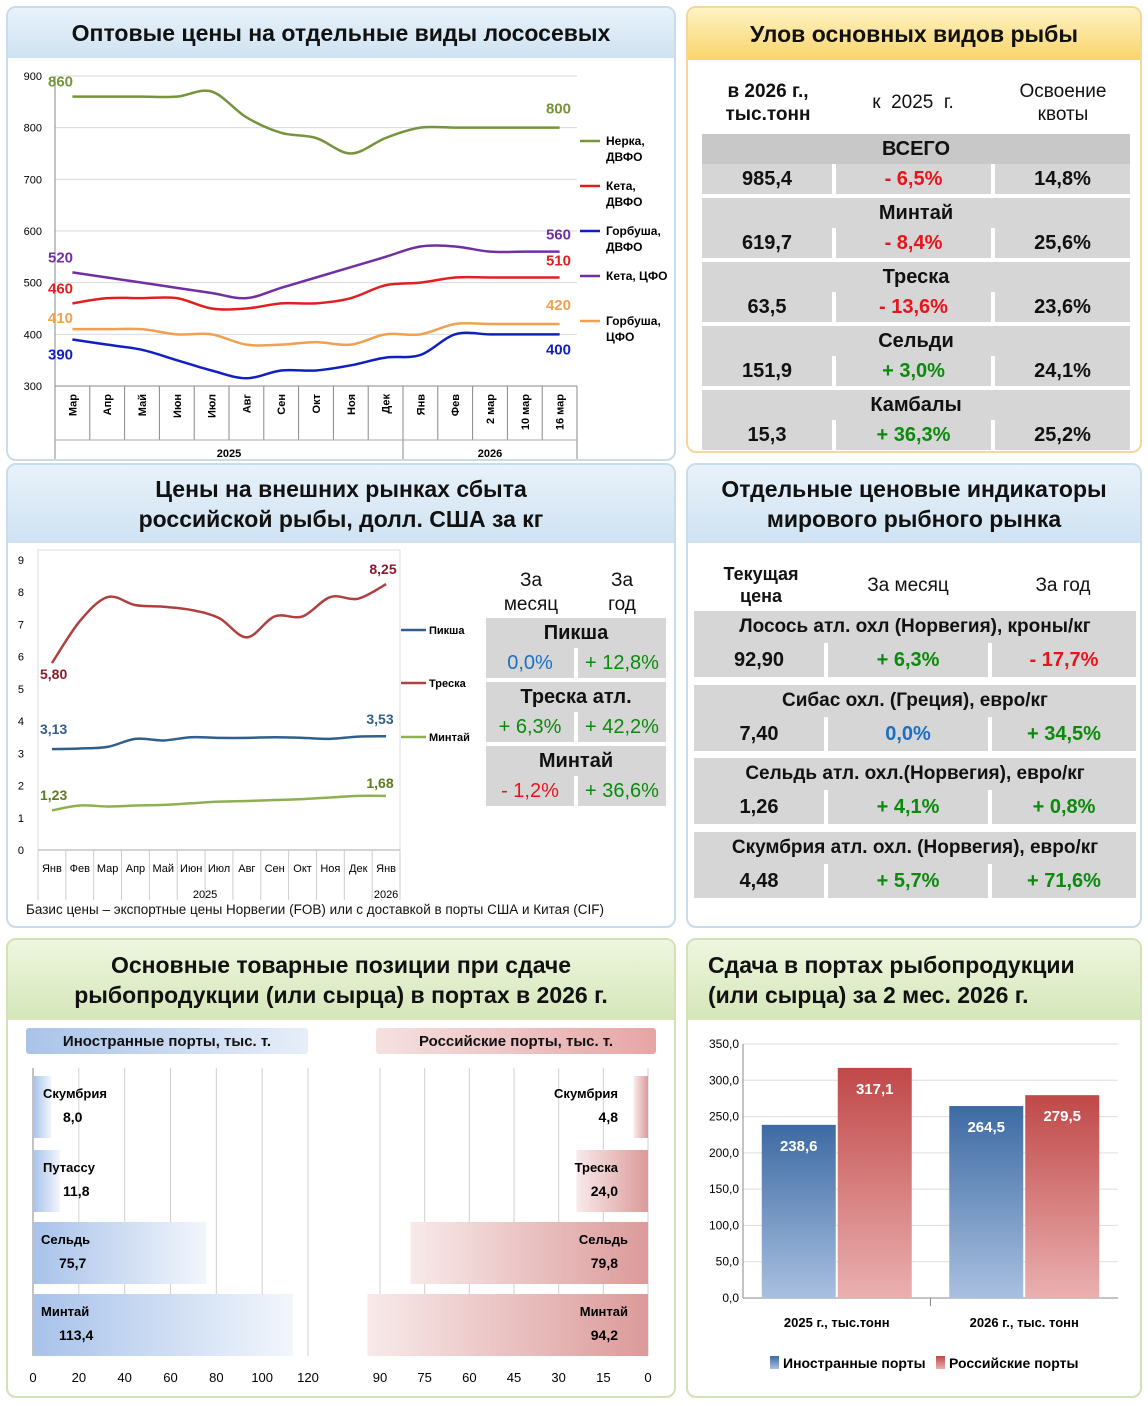 Image resolution: width=1148 pixels, height=1406 pixels. What do you see at coordinates (531, 592) in the screenshot?
I see `export-col-month: За месяц` at bounding box center [531, 592].